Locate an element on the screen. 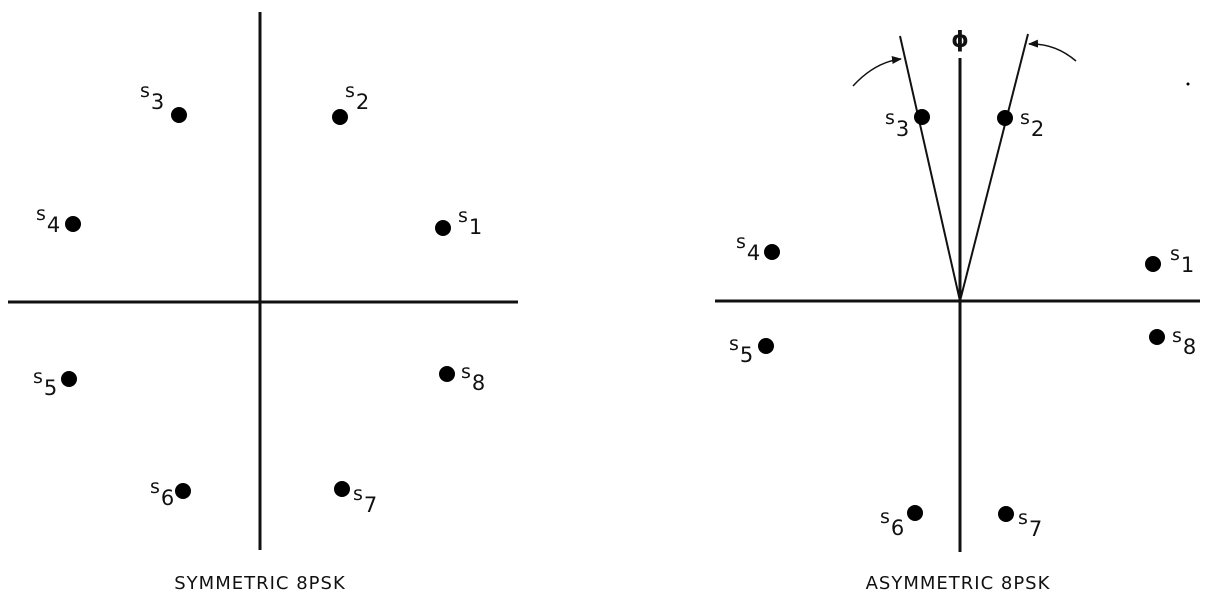 The height and width of the screenshot is (598, 1213). asymmetric-point-s7 is located at coordinates (1006, 514).